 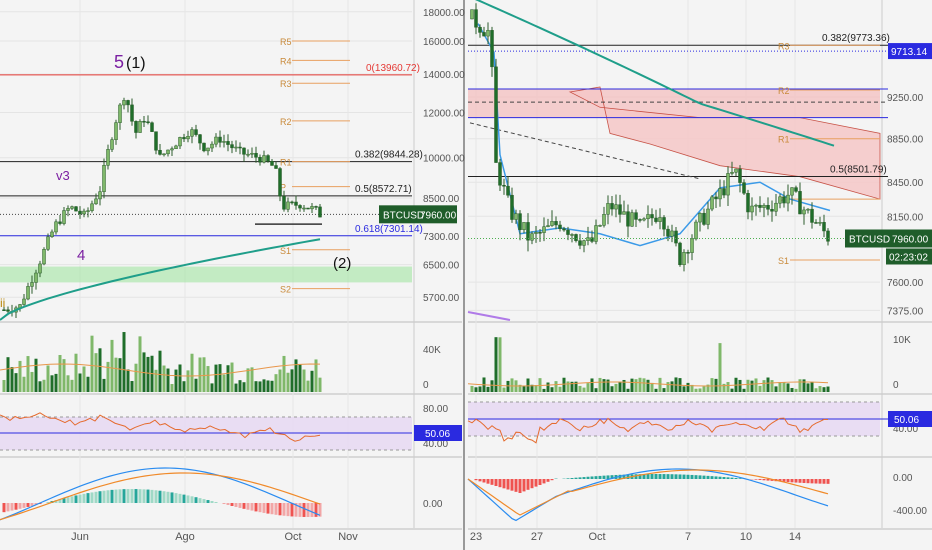 What do you see at coordinates (444, 42) in the screenshot?
I see `y-tick-label: 16000.00` at bounding box center [444, 42].